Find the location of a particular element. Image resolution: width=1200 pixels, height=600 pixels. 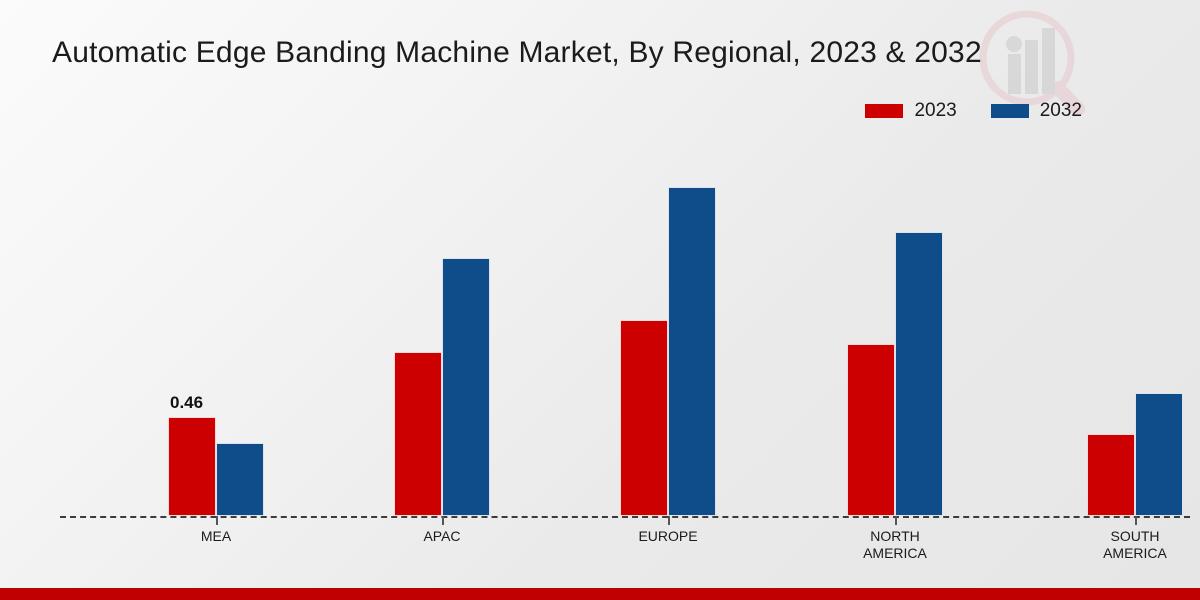

legend-swatch-red-icon is located at coordinates (884, 111).